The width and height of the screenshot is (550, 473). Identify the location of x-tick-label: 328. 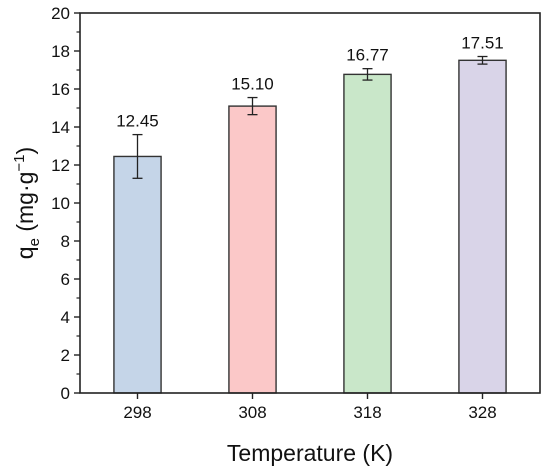
(482, 412).